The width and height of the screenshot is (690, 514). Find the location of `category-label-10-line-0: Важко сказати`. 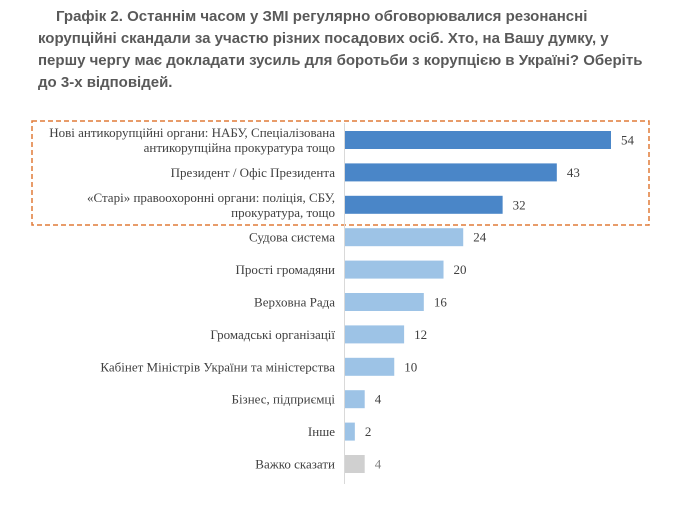

category-label-10-line-0: Важко сказати is located at coordinates (295, 464).